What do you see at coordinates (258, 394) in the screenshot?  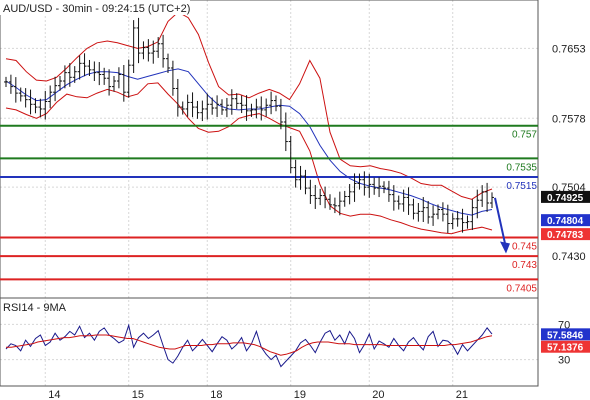 I see `time-axis: 14 15 18 19 20 21` at bounding box center [258, 394].